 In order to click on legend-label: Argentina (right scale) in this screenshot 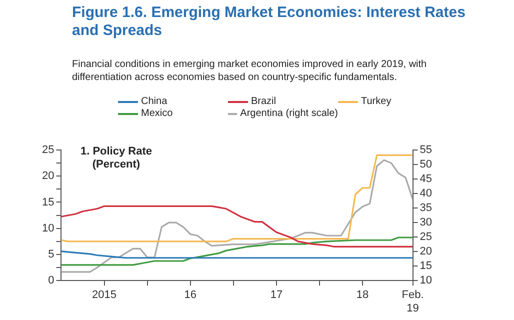, I will do `click(289, 113)`.